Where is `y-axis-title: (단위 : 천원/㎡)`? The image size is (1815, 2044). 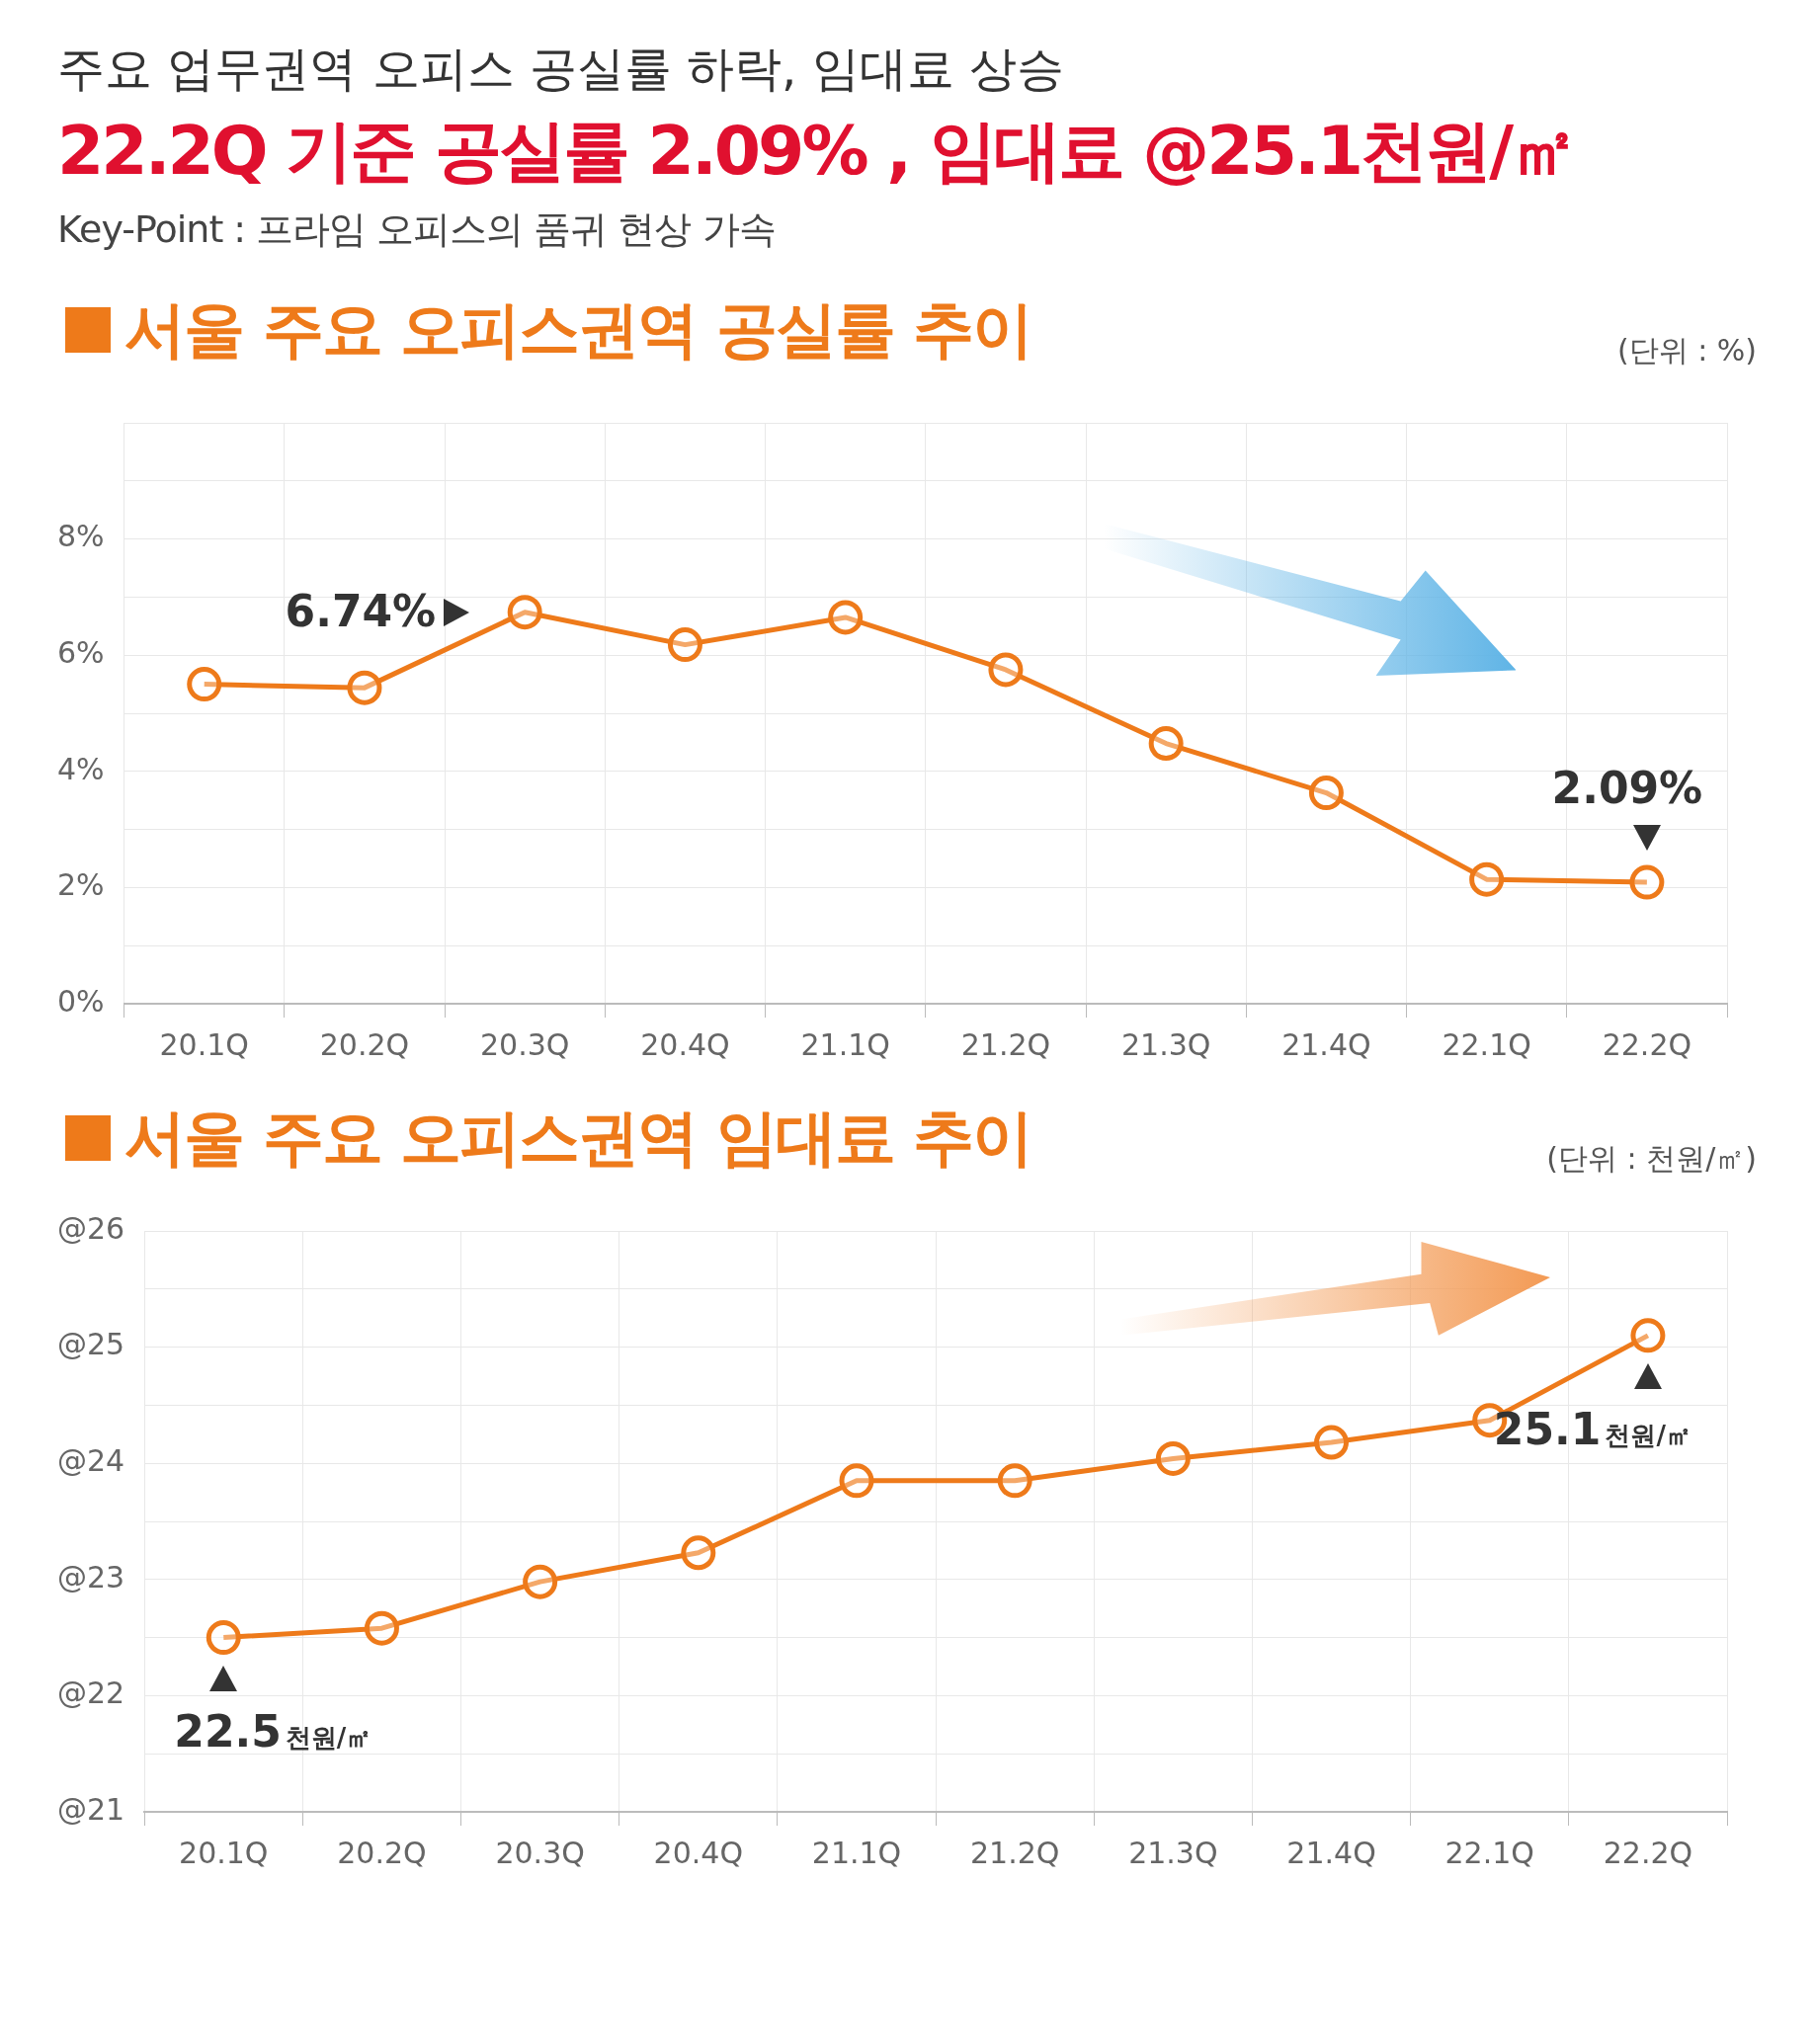 y-axis-title: (단위 : 천원/㎡) is located at coordinates (1652, 1159).